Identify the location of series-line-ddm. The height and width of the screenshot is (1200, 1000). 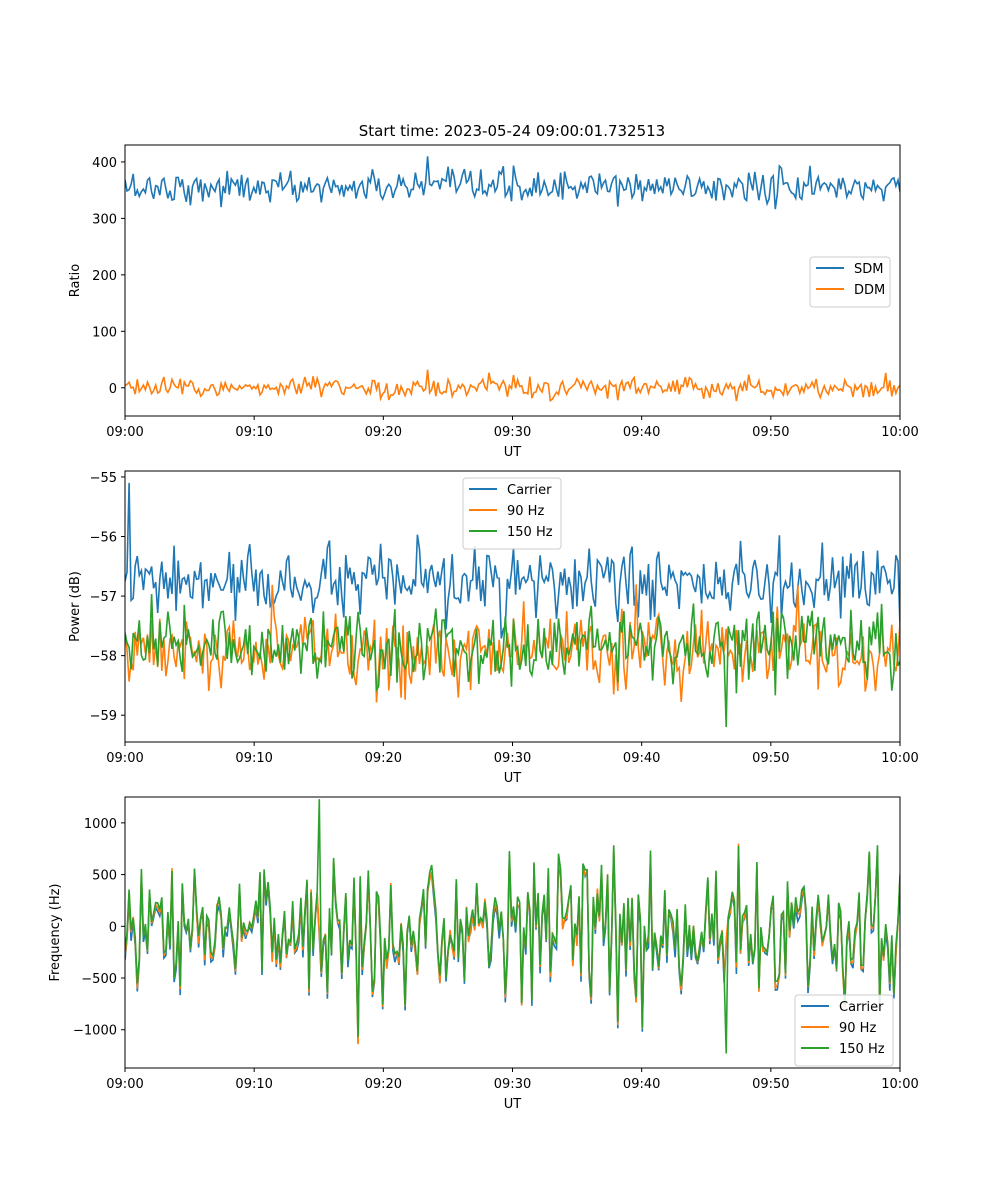
(512, 386).